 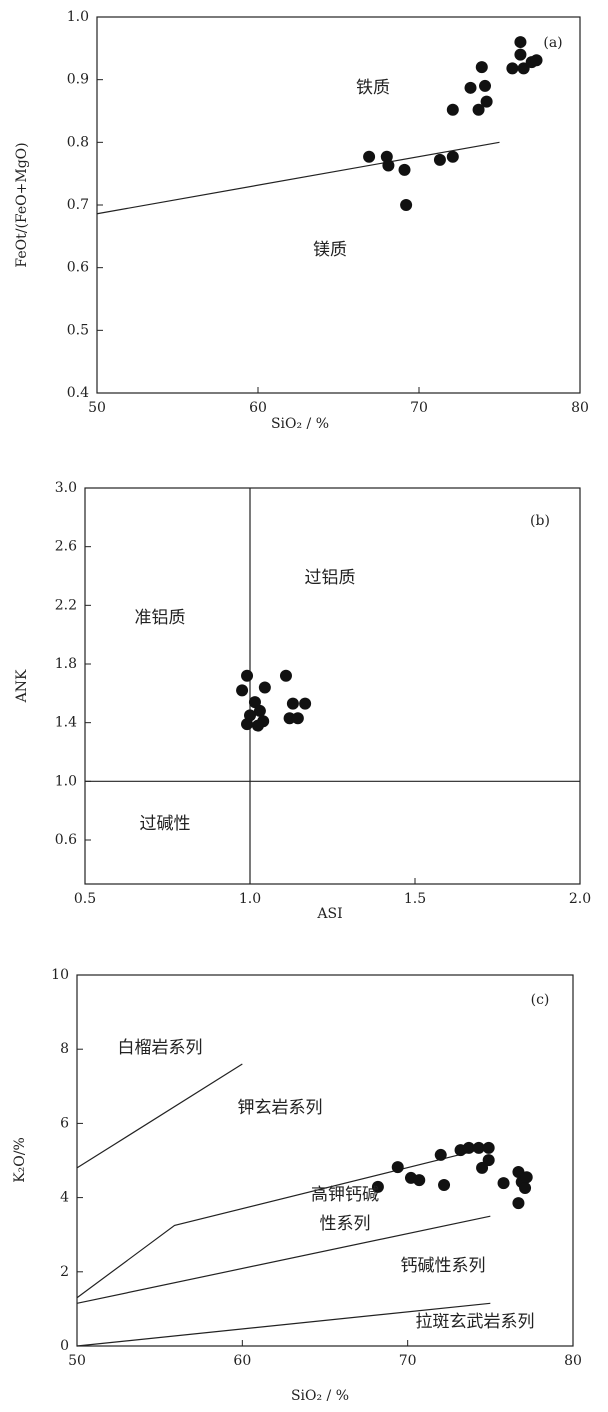 What do you see at coordinates (66, 723) in the screenshot?
I see `y-tick-label: 1.4` at bounding box center [66, 723].